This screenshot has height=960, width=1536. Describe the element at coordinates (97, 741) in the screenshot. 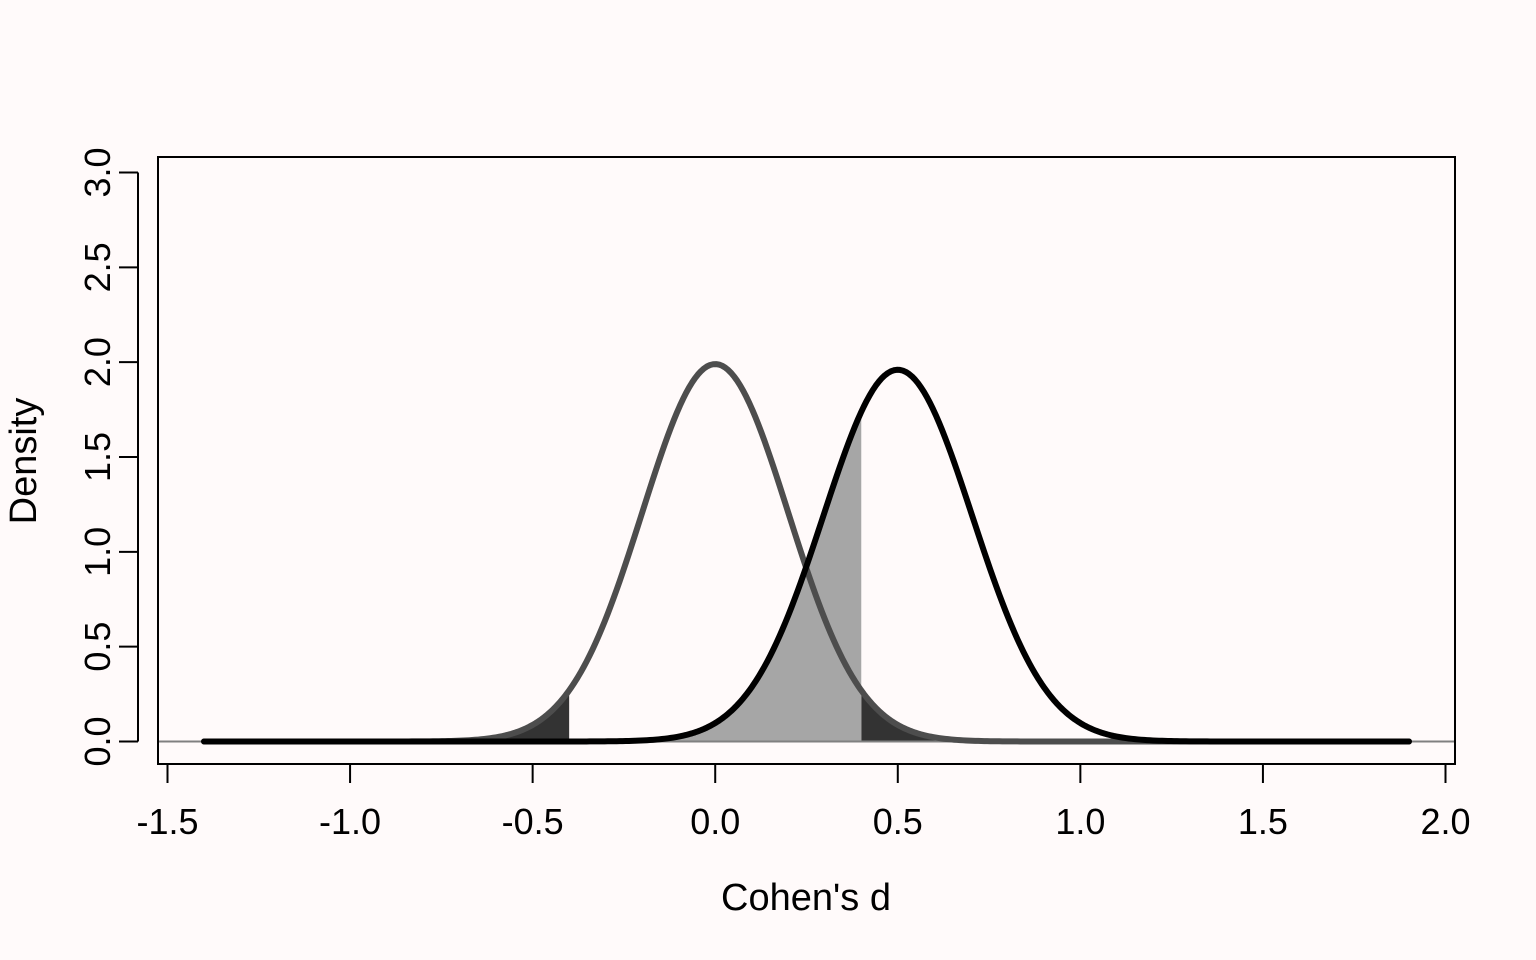

I see `y-tick-label: 0.0` at that location.